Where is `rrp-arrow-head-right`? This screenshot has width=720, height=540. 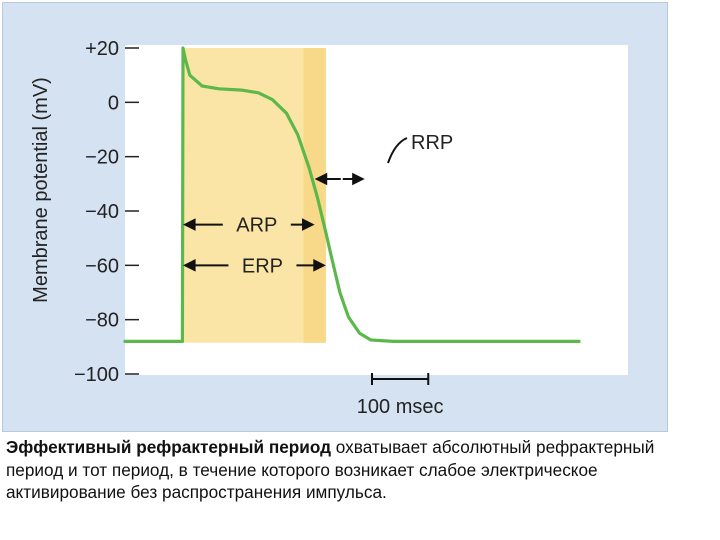 rrp-arrow-head-right is located at coordinates (358, 179).